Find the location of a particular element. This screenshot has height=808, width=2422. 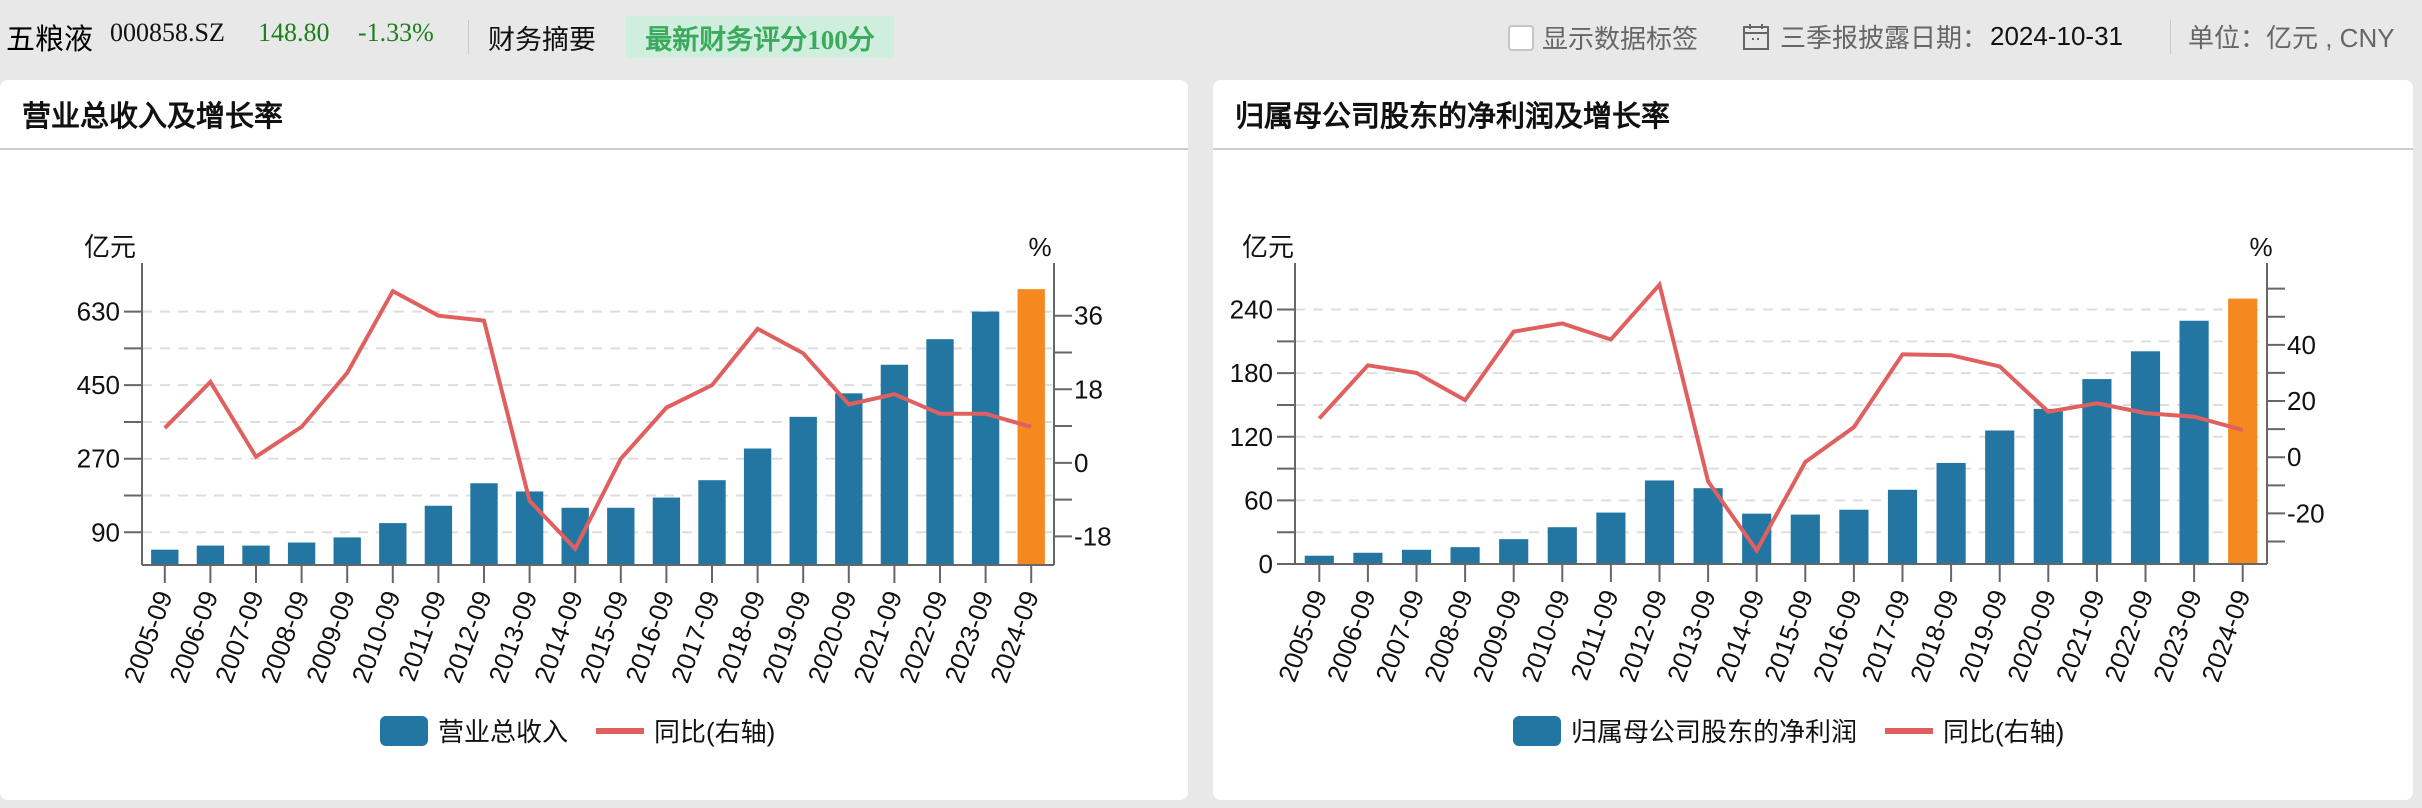

y-left-tick-label: 180 is located at coordinates (1251, 373).